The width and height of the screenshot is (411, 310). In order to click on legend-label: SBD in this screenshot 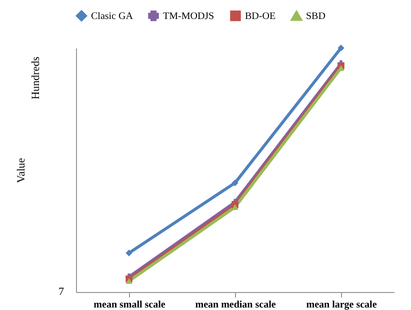, I will do `click(316, 16)`.